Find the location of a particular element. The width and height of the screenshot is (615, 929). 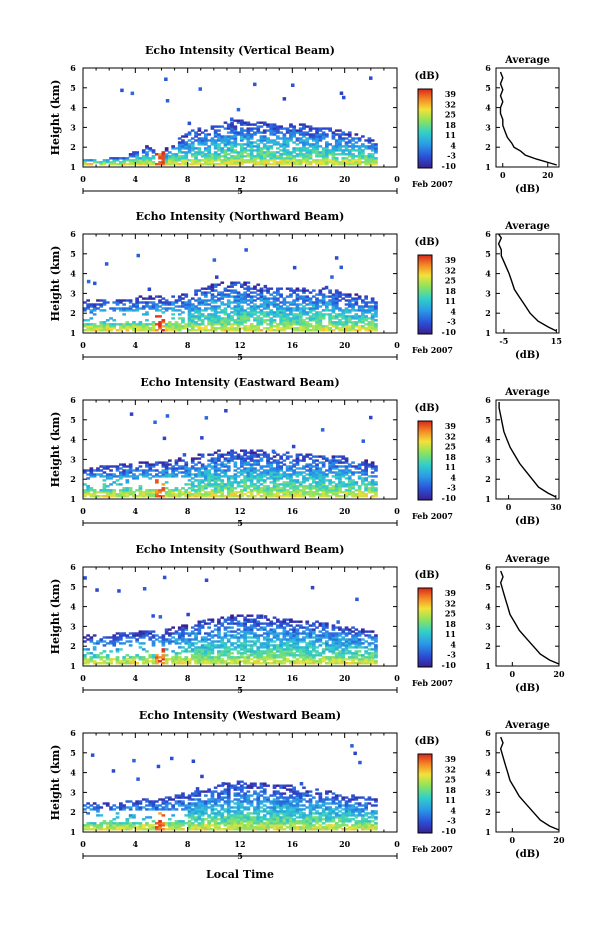

y-tick-label: 5 is located at coordinates (73, 587).